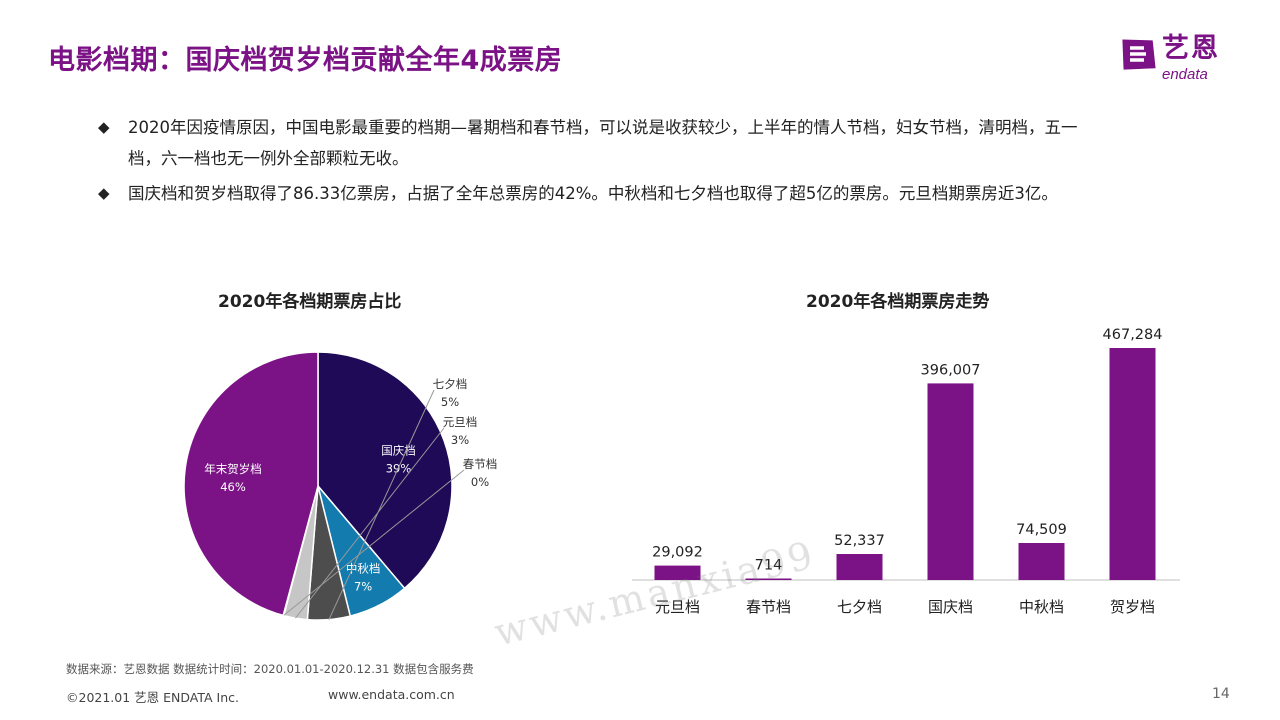 The width and height of the screenshot is (1280, 720). I want to click on pie-slice-label: 春节档, so click(480, 464).